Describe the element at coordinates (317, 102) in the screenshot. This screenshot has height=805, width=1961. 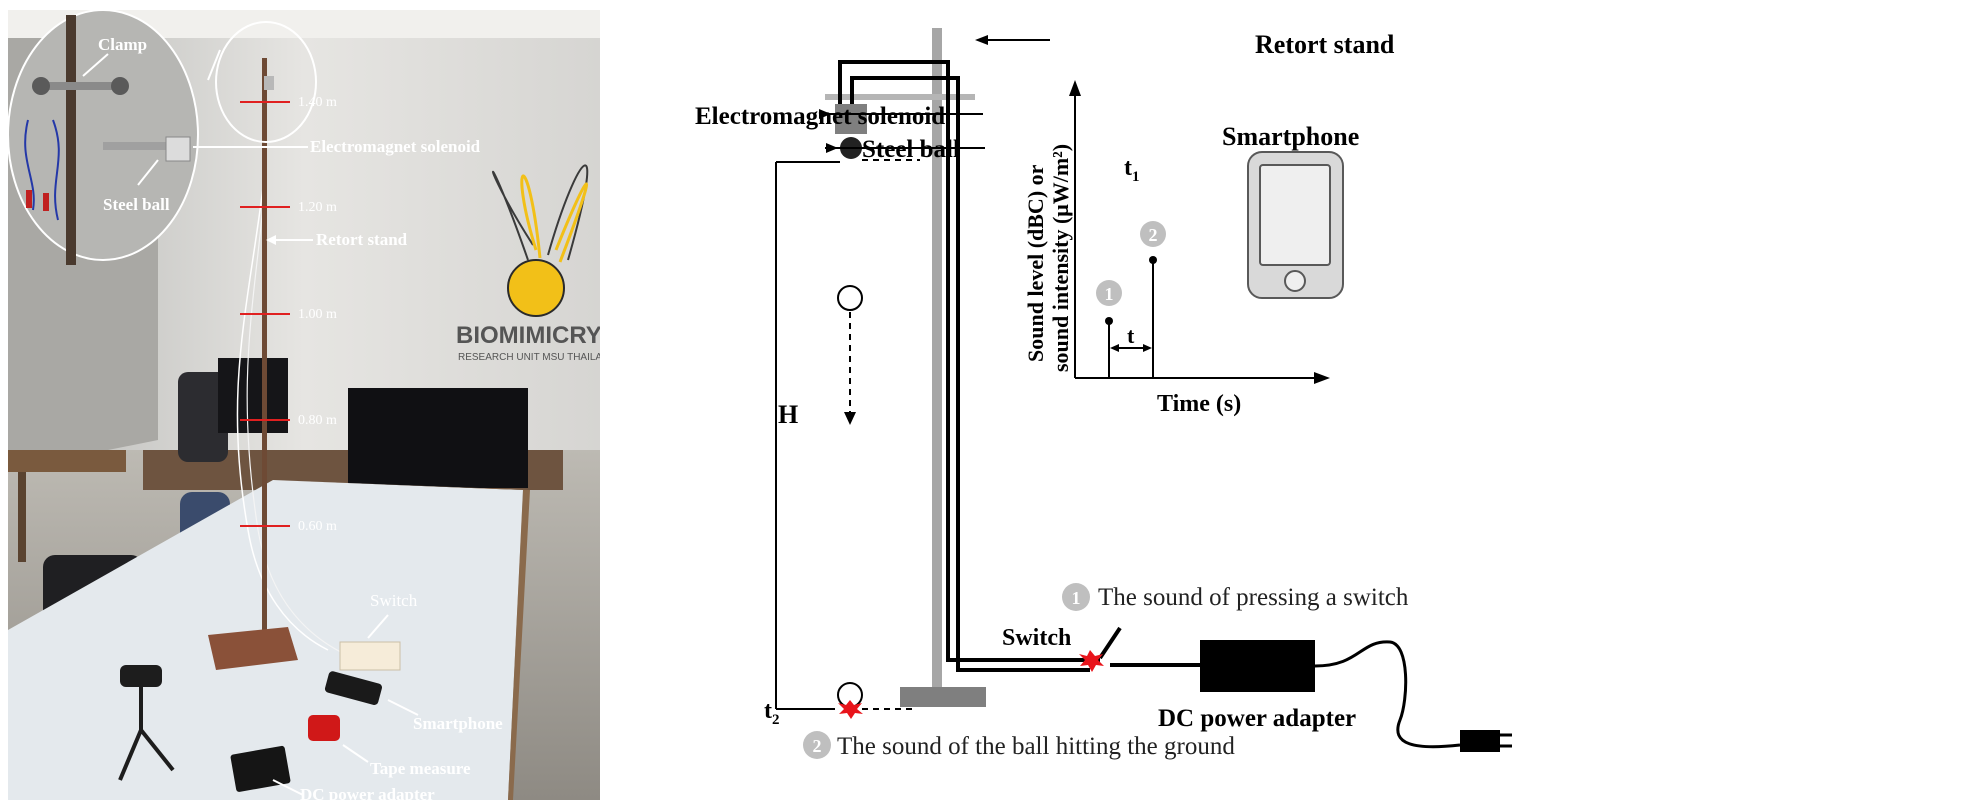
I see `height-mark-label: 1.40 m` at that location.